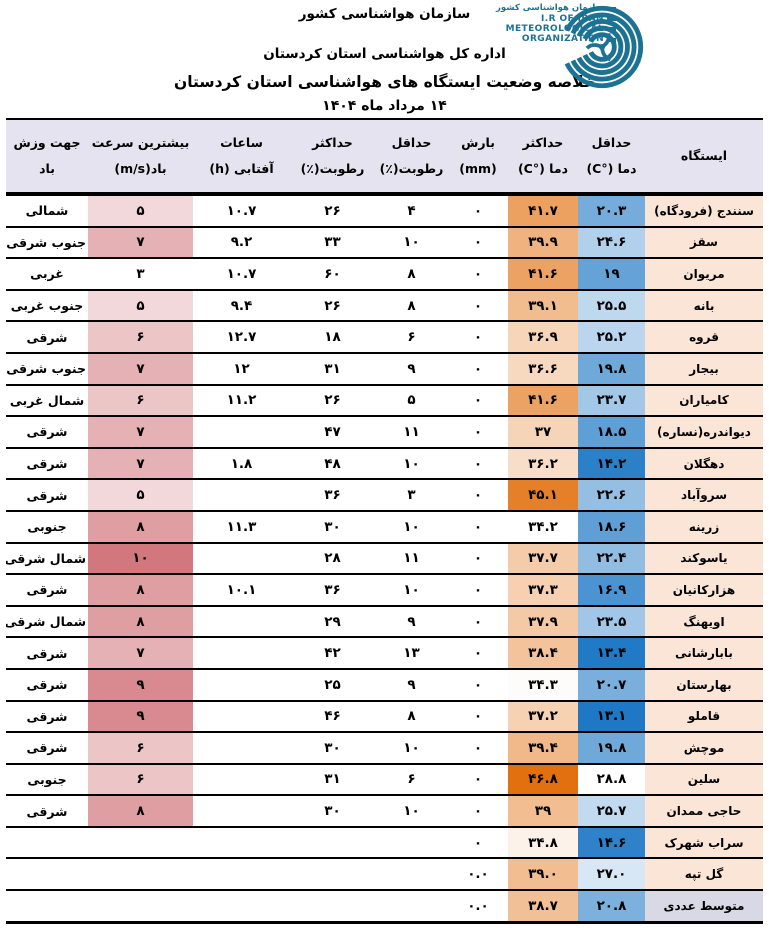 The image size is (769, 934). I want to click on cell-tmin: ۲۸.۸, so click(611, 780).